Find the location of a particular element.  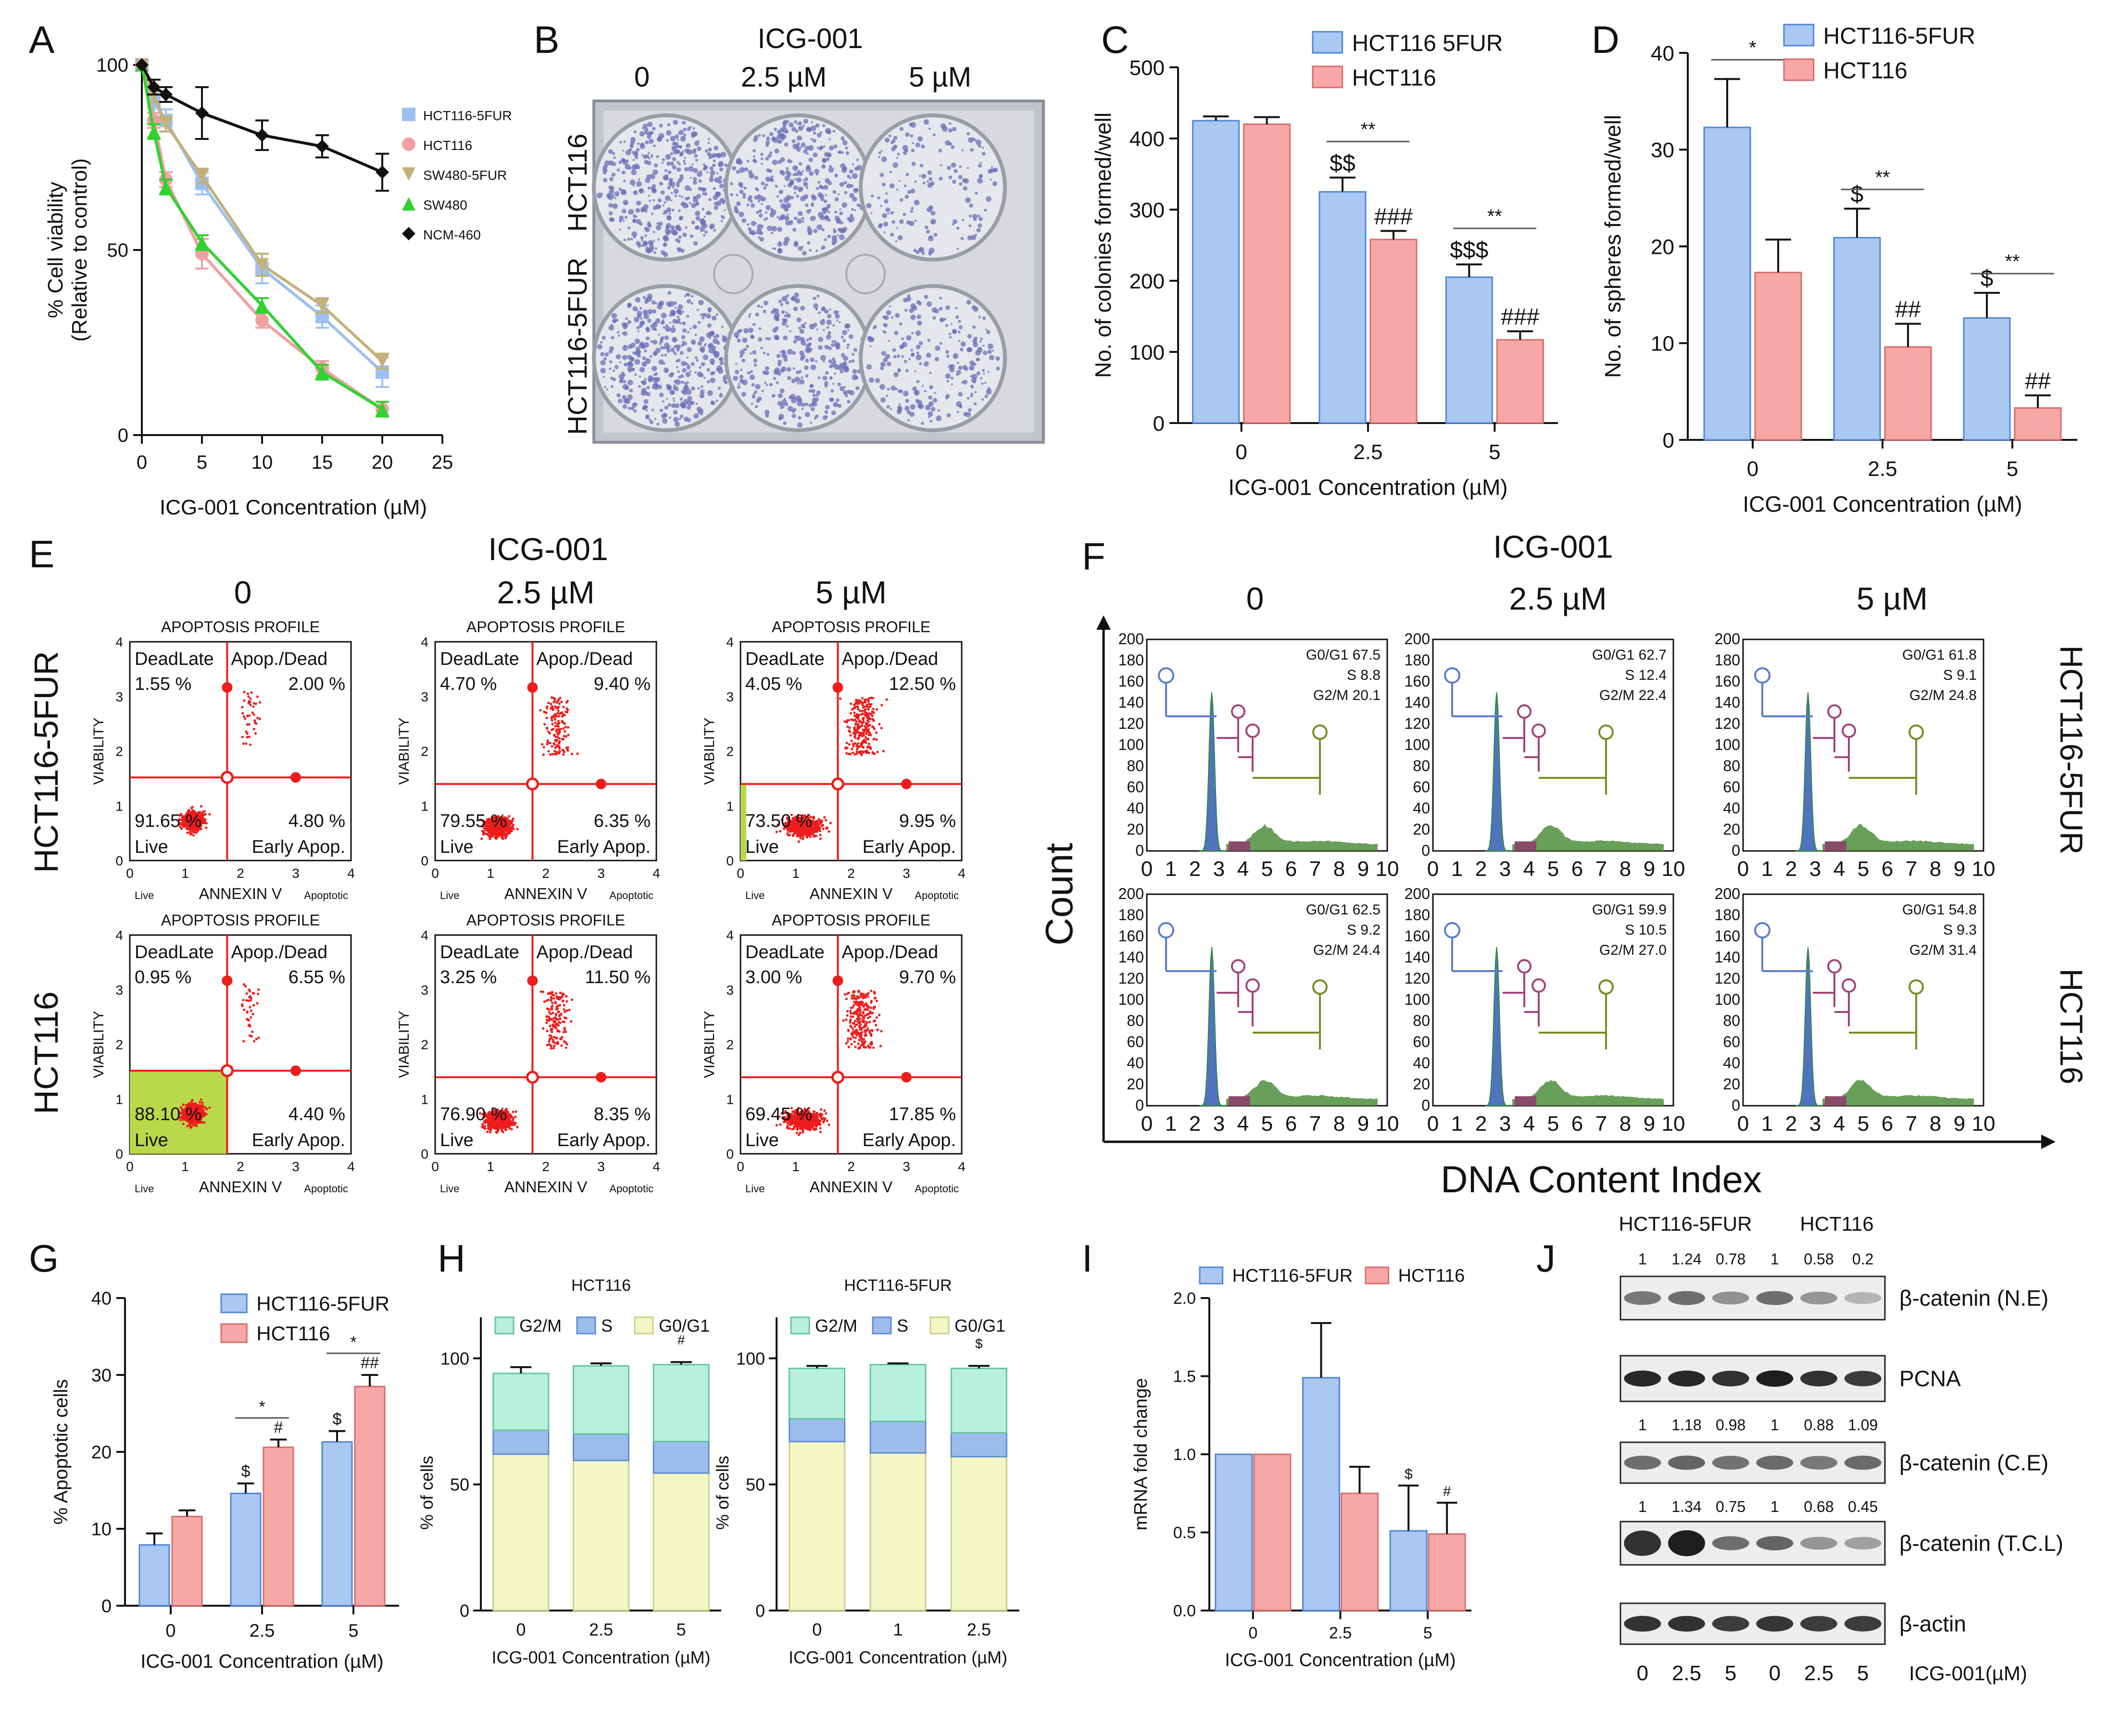

e-quadrant-value: 4.80 % is located at coordinates (317, 821).